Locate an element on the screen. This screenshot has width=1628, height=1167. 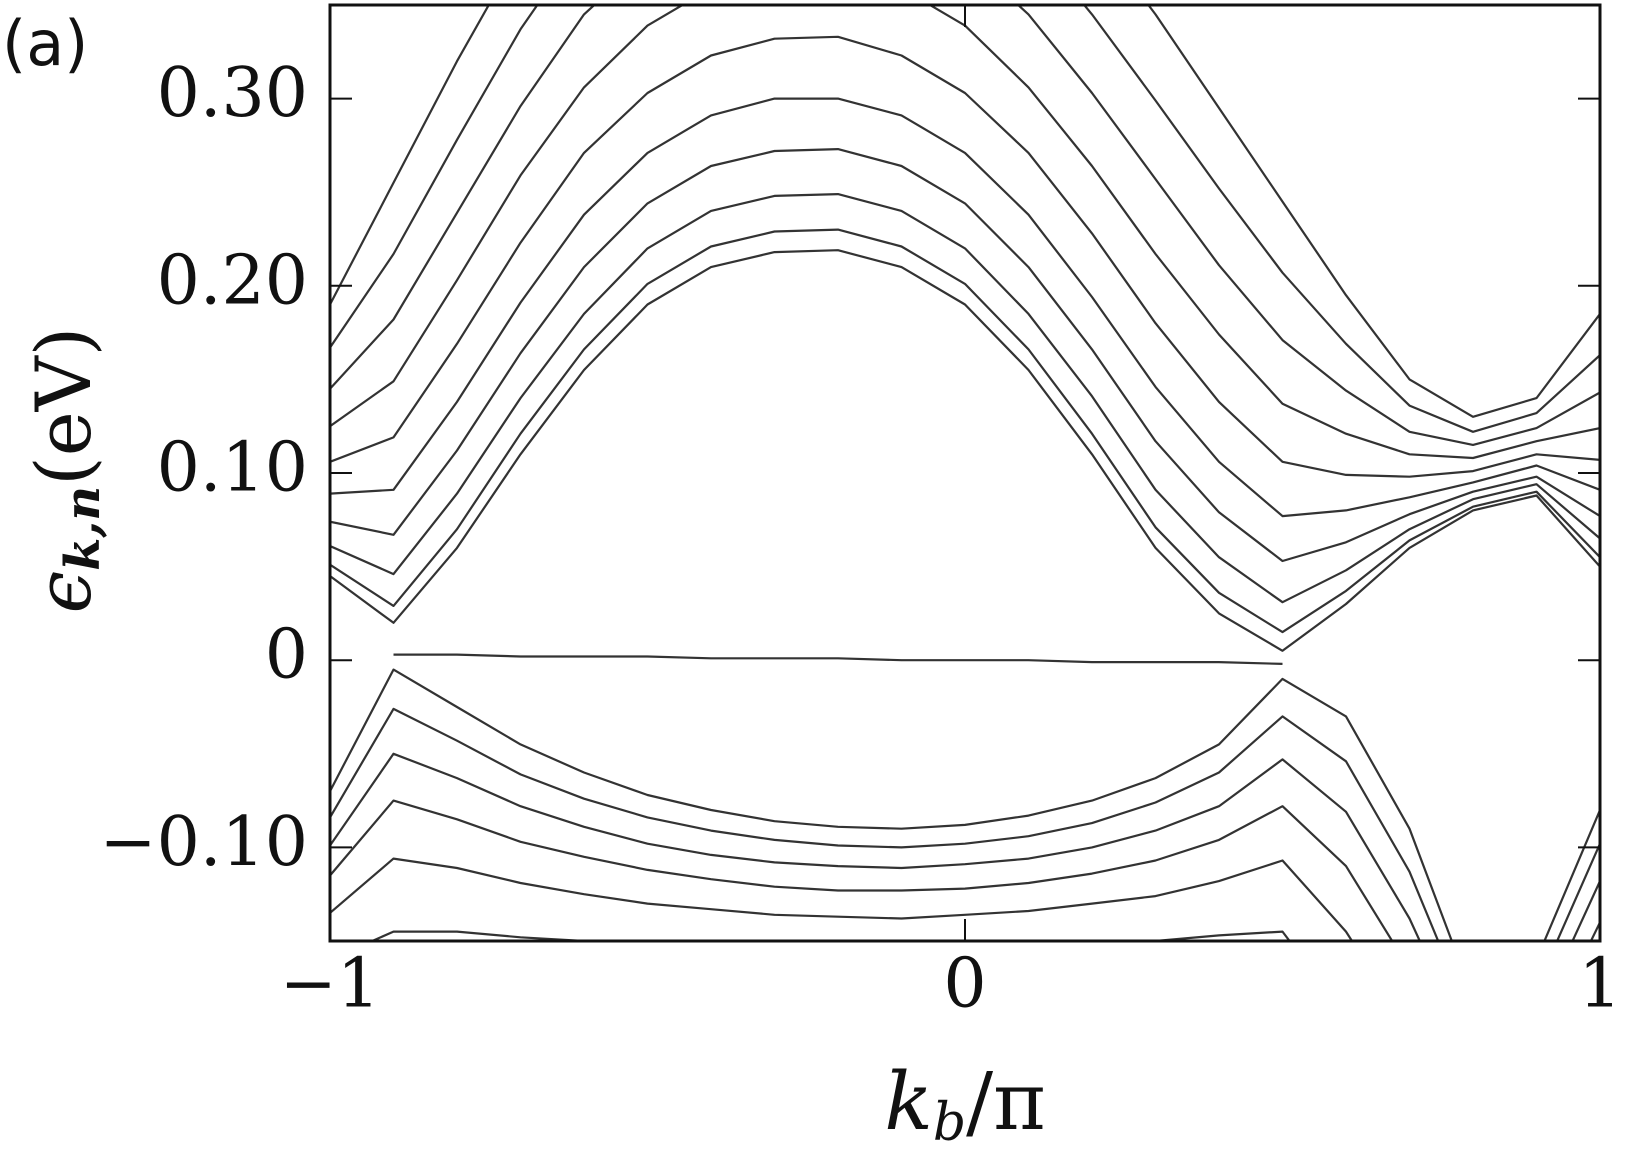
y-tick-label: 0.30 is located at coordinates (232, 93).